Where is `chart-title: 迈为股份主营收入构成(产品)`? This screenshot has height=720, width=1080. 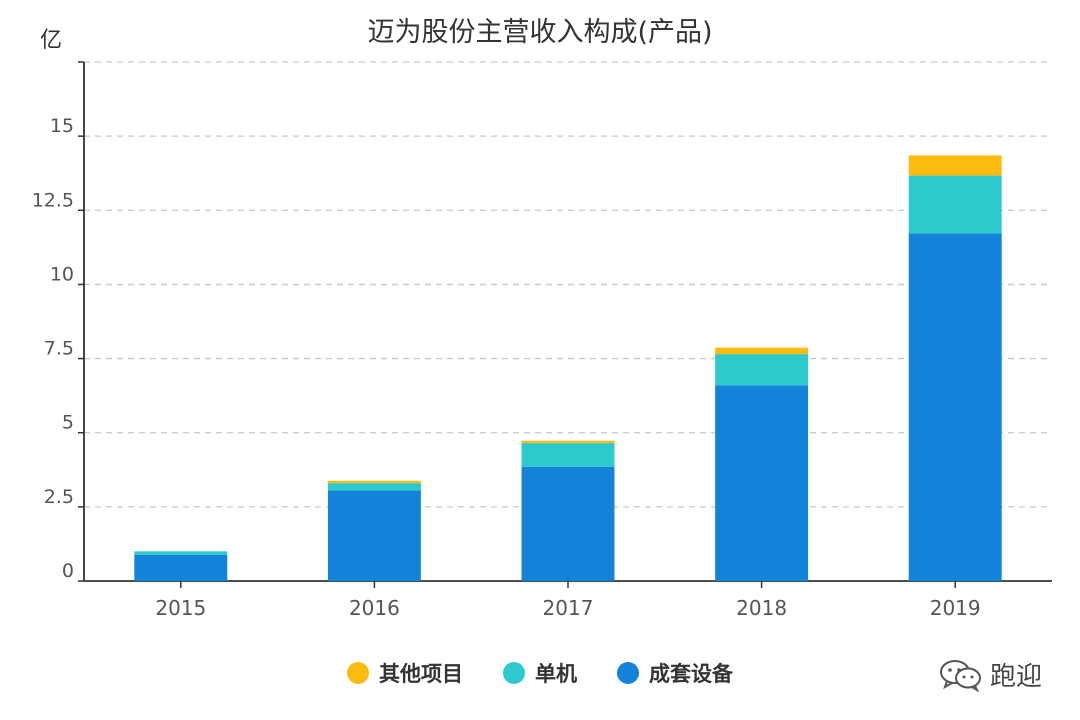 chart-title: 迈为股份主营收入构成(产品) is located at coordinates (540, 32).